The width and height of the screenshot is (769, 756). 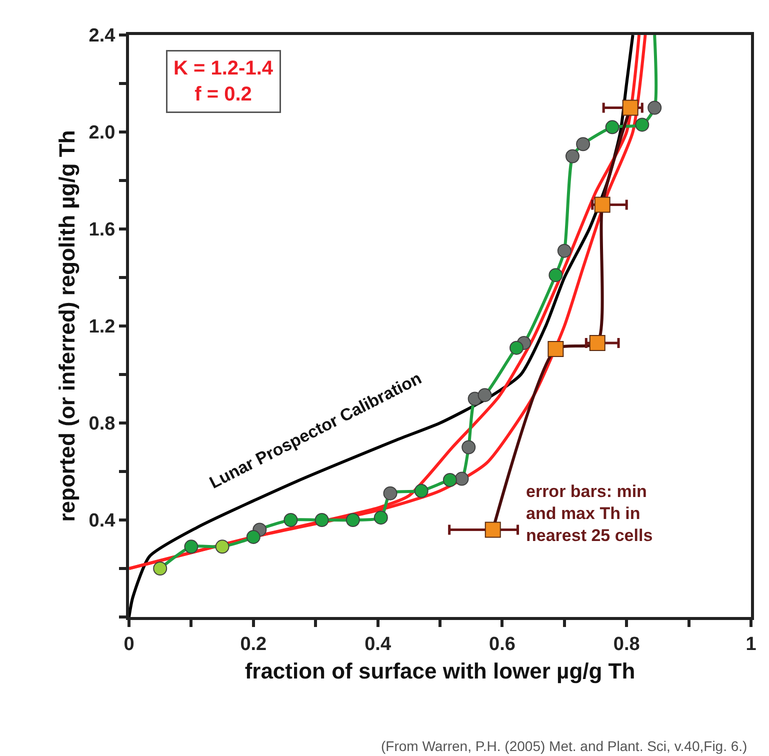 I want to click on x-tick-label: 1, so click(x=751, y=644).